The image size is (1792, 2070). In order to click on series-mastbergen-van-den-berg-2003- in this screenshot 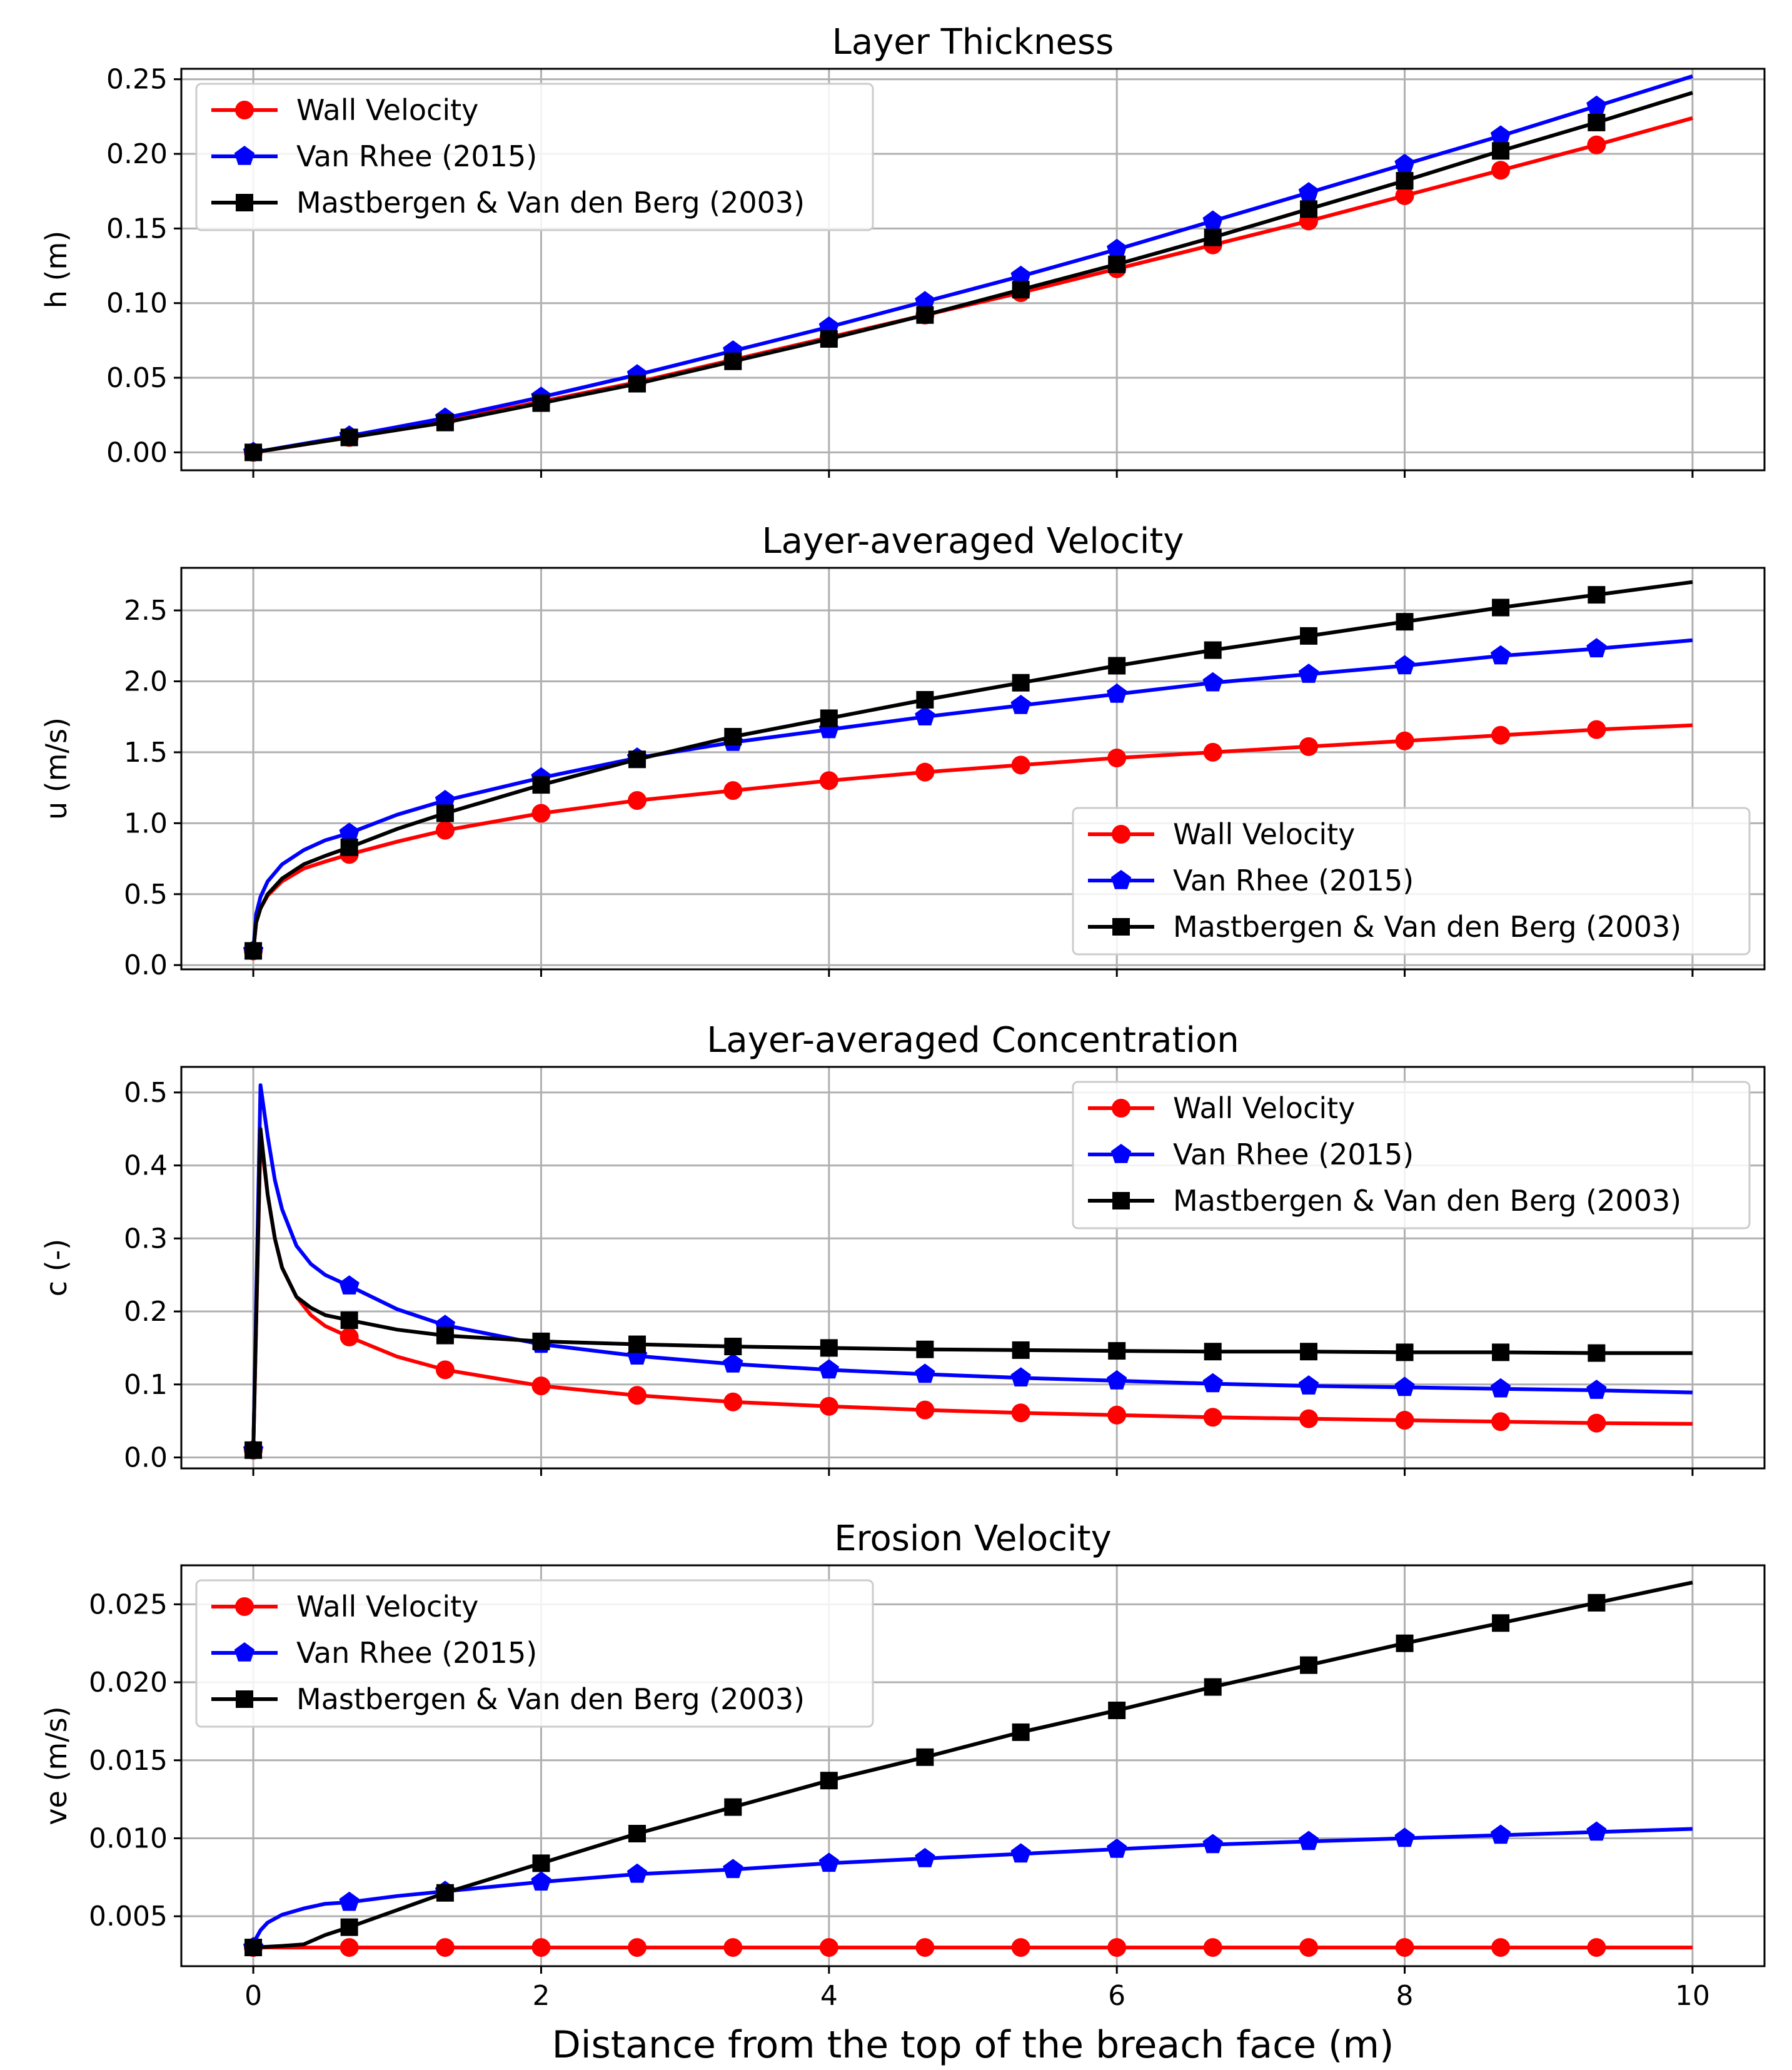, I will do `click(968, 1293)`.